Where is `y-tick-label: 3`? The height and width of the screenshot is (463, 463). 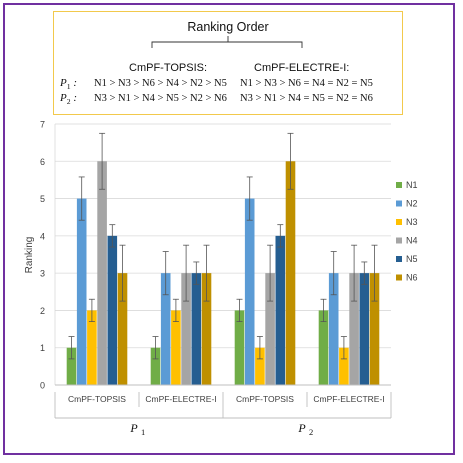 y-tick-label: 3 is located at coordinates (42, 274).